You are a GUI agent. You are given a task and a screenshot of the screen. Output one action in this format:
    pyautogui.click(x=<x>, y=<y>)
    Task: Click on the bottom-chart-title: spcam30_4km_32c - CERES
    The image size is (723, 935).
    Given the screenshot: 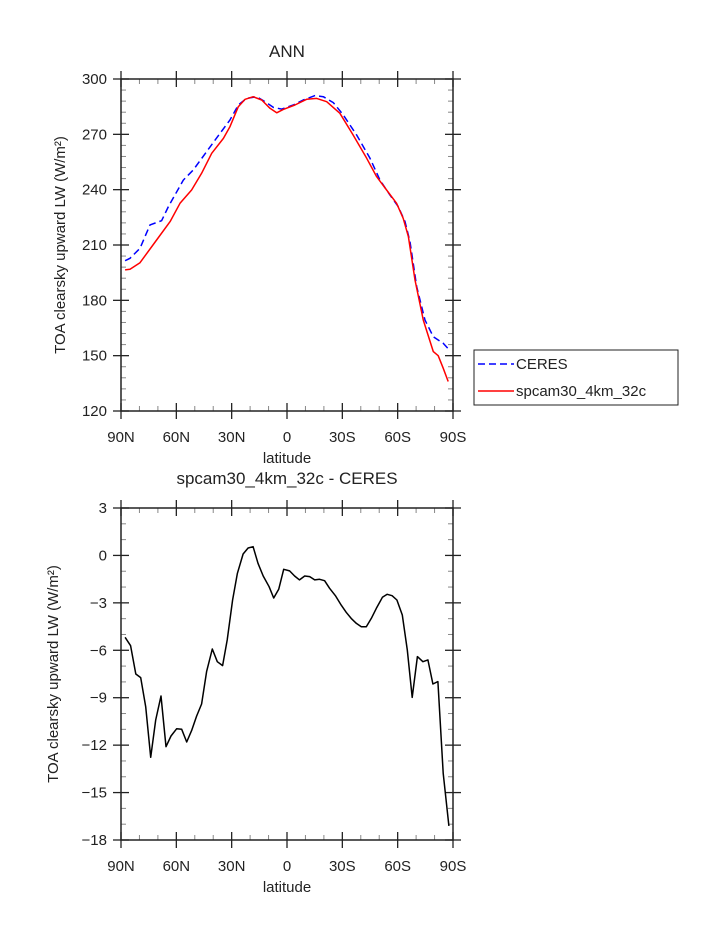 What is the action you would take?
    pyautogui.click(x=286, y=478)
    